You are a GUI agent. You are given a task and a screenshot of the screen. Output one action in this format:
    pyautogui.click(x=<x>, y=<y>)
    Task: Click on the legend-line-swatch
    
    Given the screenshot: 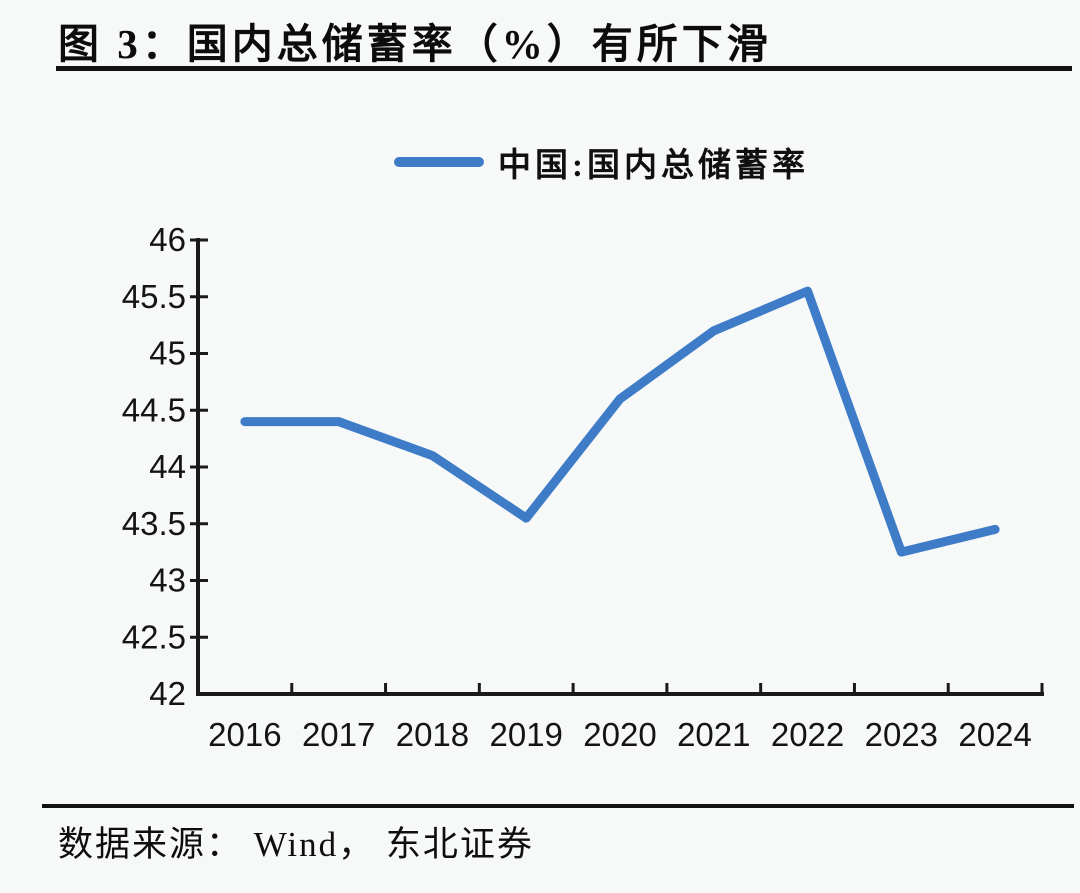 What is the action you would take?
    pyautogui.click(x=439, y=162)
    